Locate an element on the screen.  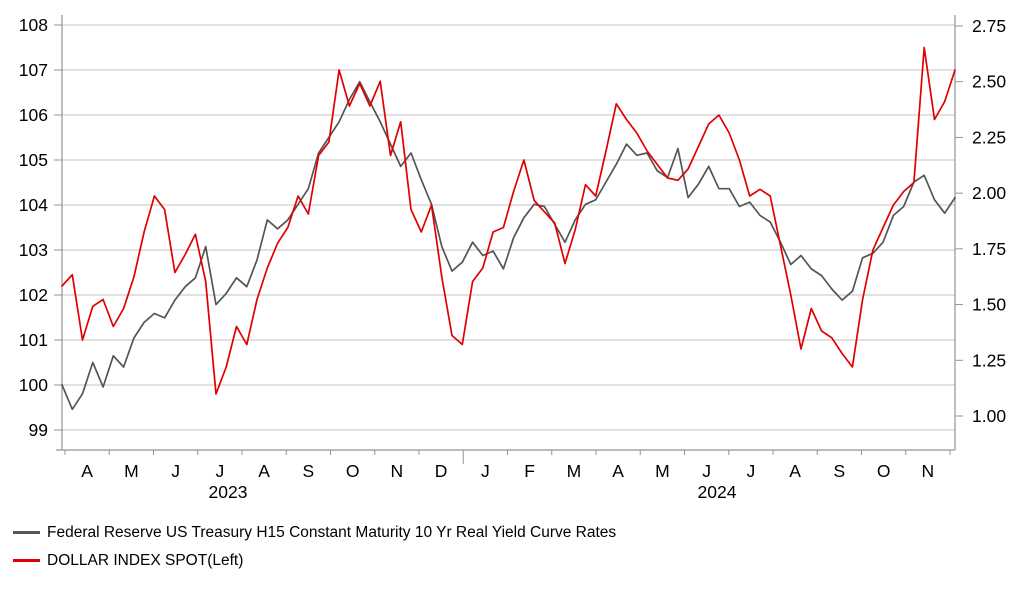
red-line-swatch is located at coordinates (26, 560).